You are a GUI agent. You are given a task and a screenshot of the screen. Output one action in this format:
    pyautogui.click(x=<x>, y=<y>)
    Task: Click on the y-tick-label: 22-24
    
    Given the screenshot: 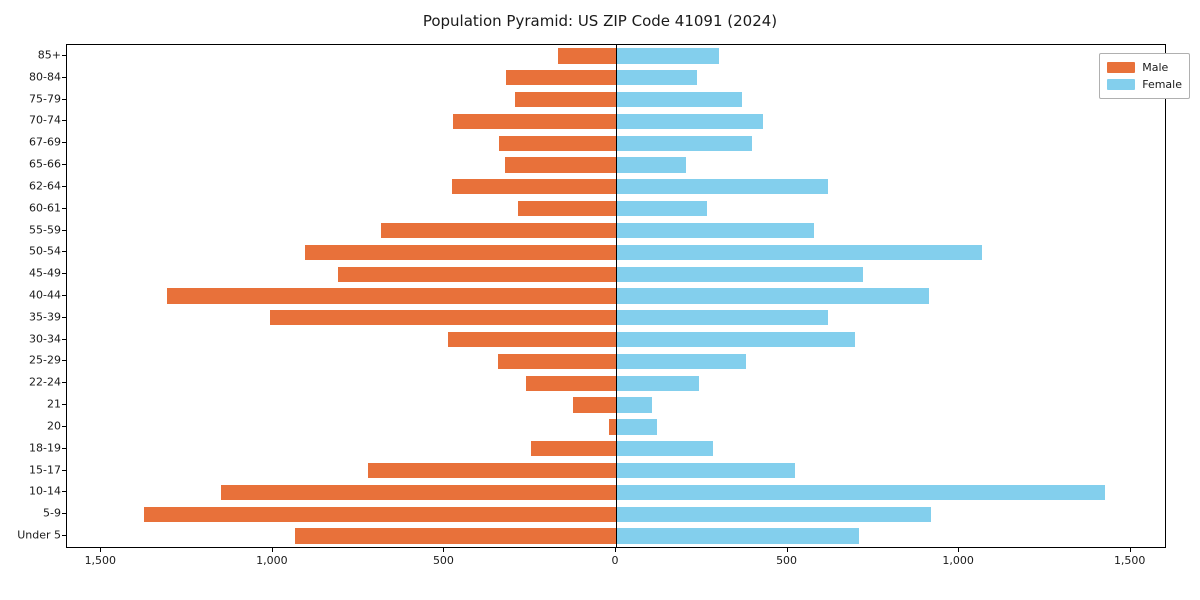 What is the action you would take?
    pyautogui.click(x=45, y=382)
    